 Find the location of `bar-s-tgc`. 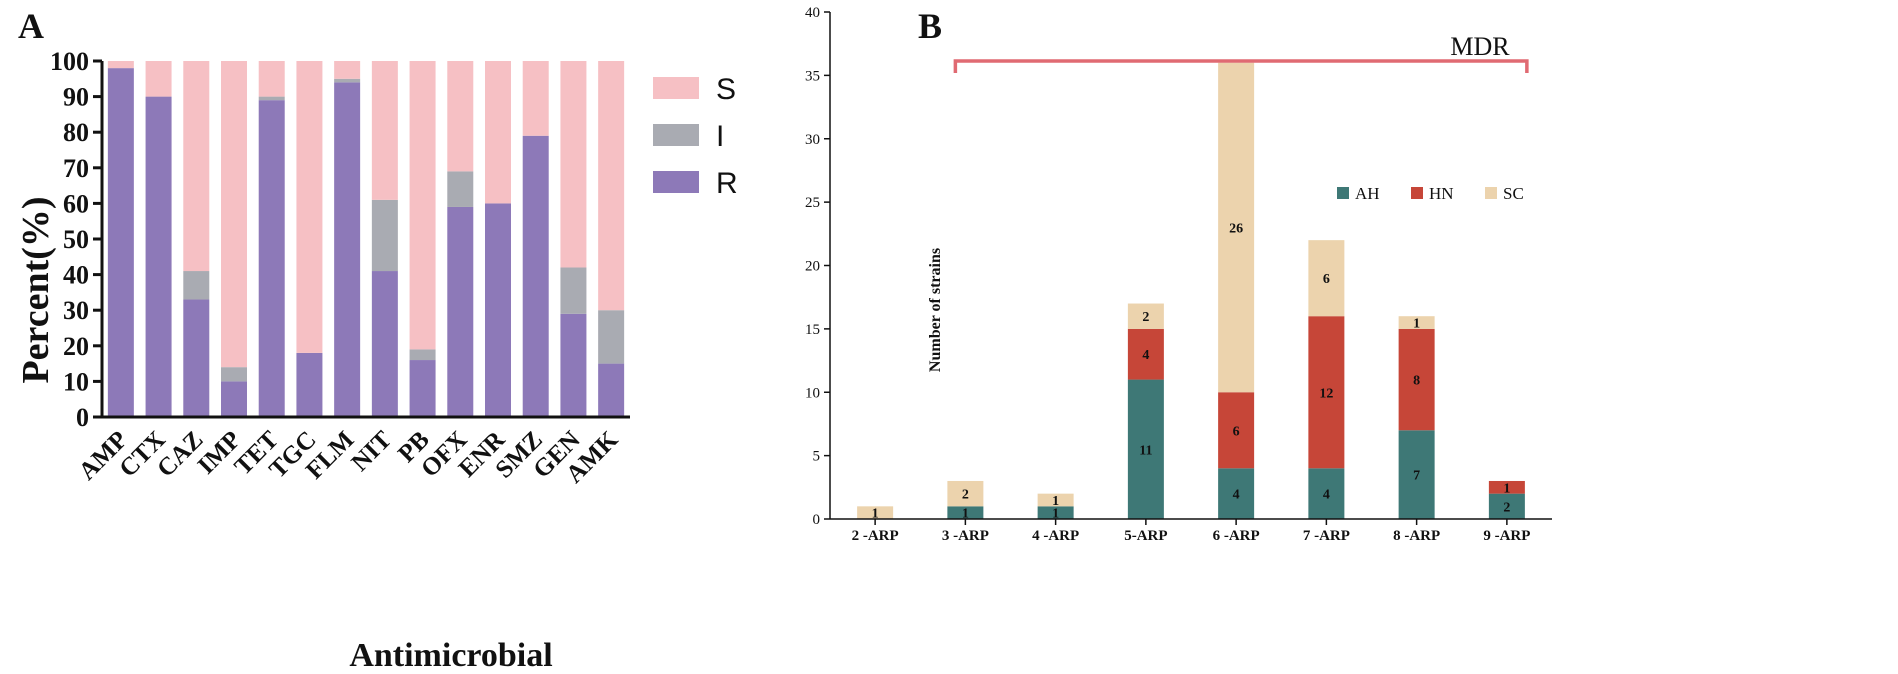

bar-s-tgc is located at coordinates (309, 207).